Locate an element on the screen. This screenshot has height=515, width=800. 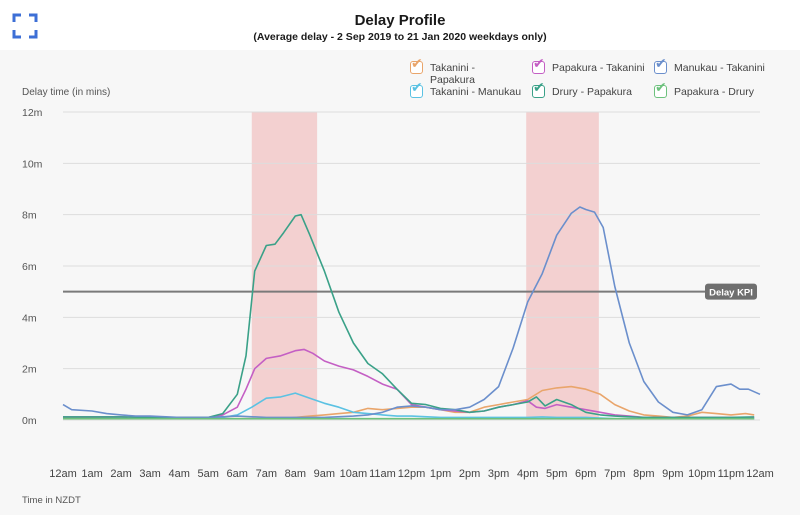
x-tick-label: 9pm is located at coordinates (672, 474).